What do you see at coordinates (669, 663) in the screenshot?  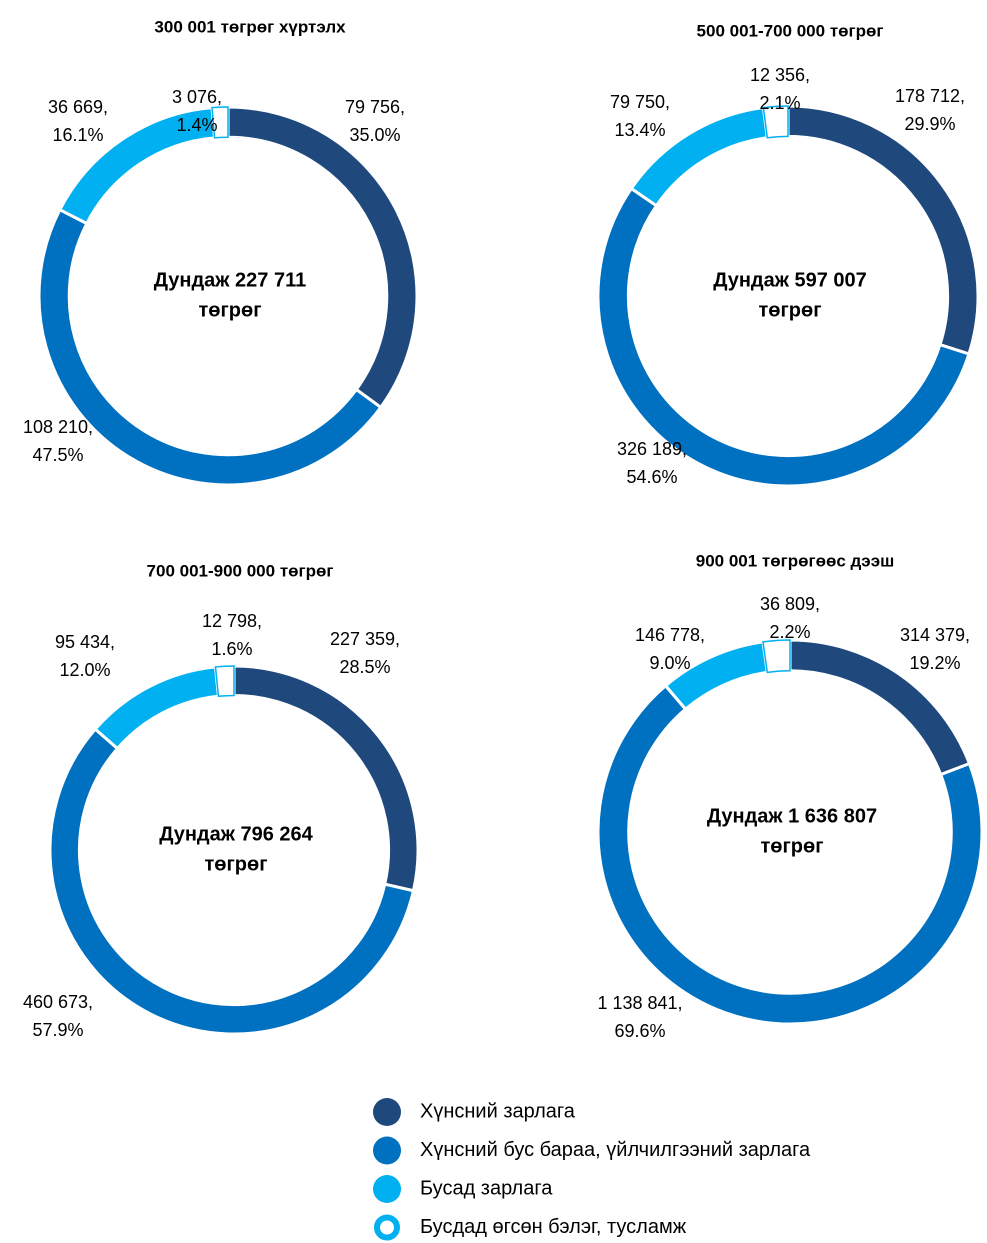 I see `data-label: 9.0%` at bounding box center [669, 663].